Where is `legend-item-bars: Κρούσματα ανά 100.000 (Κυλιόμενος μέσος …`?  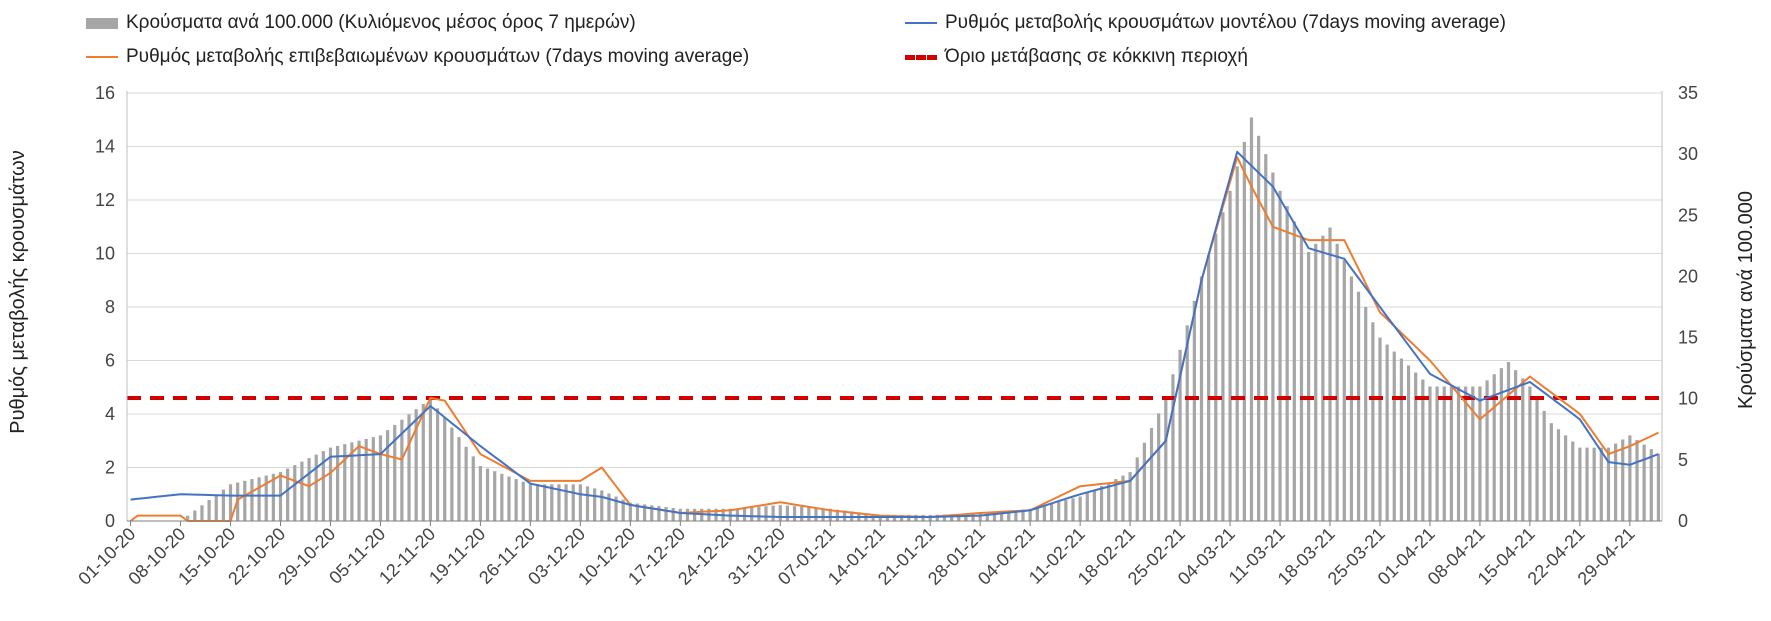
legend-item-bars: Κρούσματα ανά 100.000 (Κυλιόμενος μέσος … is located at coordinates (361, 23).